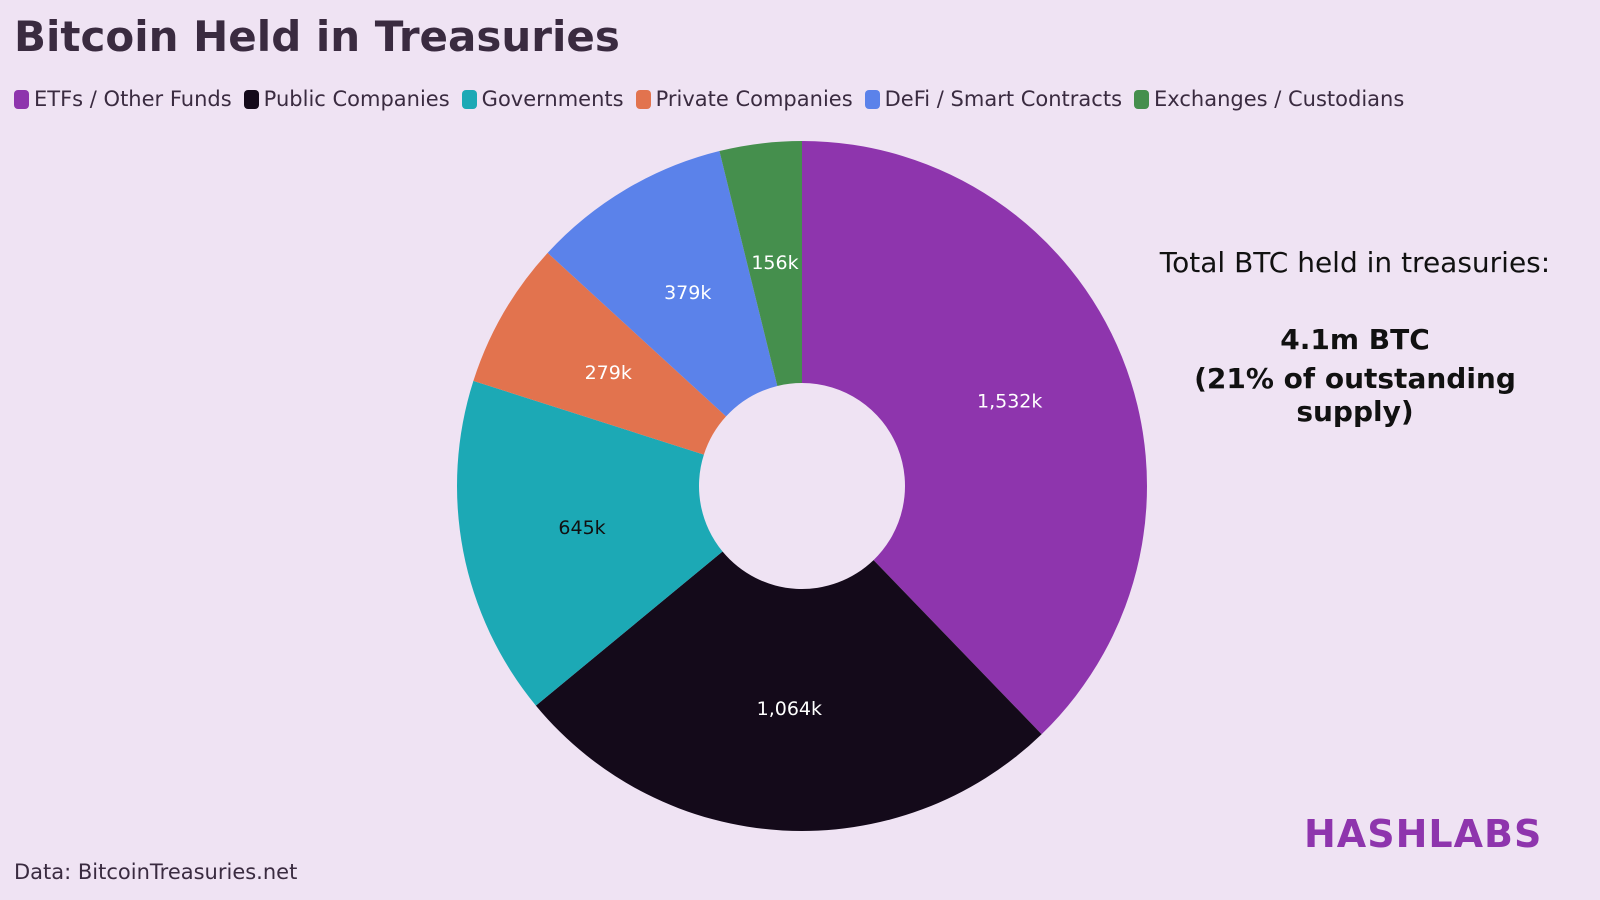 This screenshot has height=900, width=1600. What do you see at coordinates (1003, 99) in the screenshot?
I see `legend-label: DeFi / Smart Contracts` at bounding box center [1003, 99].